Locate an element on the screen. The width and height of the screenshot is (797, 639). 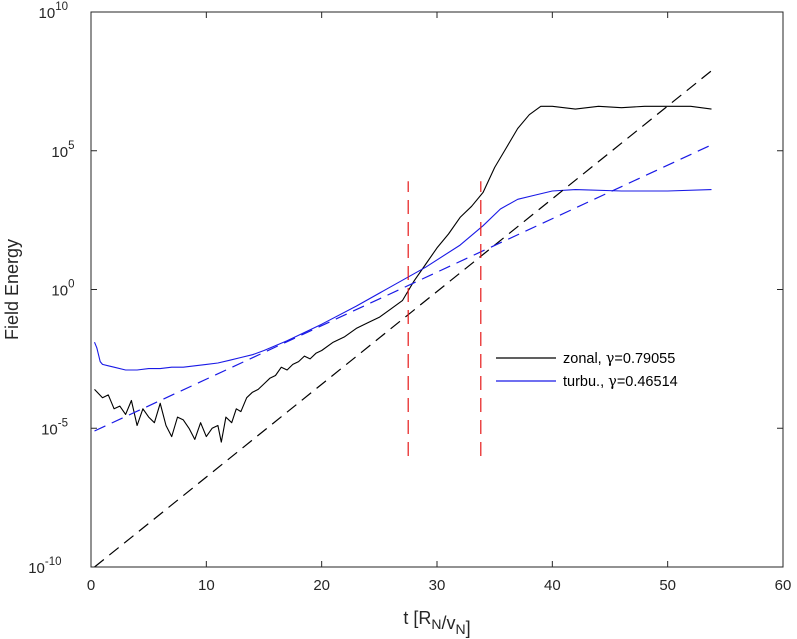
y-tick-label: 10⁻⁵ is located at coordinates (54, 427).